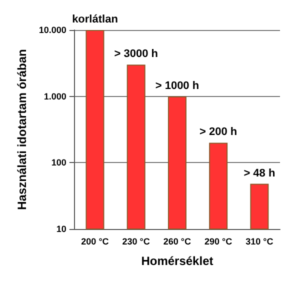 The image size is (300, 283). What do you see at coordinates (55, 96) in the screenshot?
I see `y-tick-label: 1.000` at bounding box center [55, 96].